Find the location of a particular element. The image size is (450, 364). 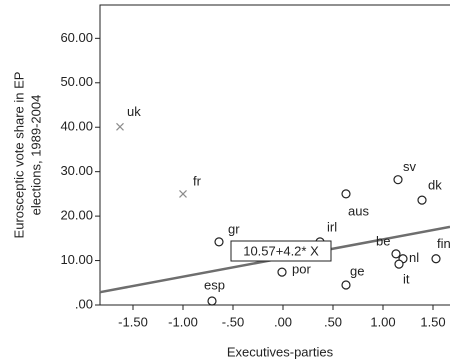

y-tick-label: 50.00 is located at coordinates (76, 81).